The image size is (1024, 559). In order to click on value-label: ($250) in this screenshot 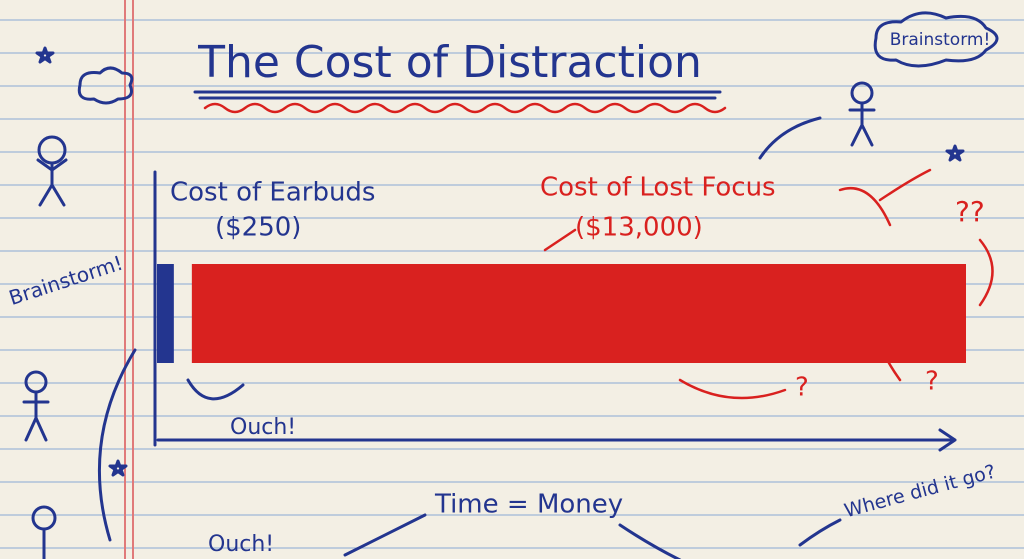, I will do `click(258, 228)`.